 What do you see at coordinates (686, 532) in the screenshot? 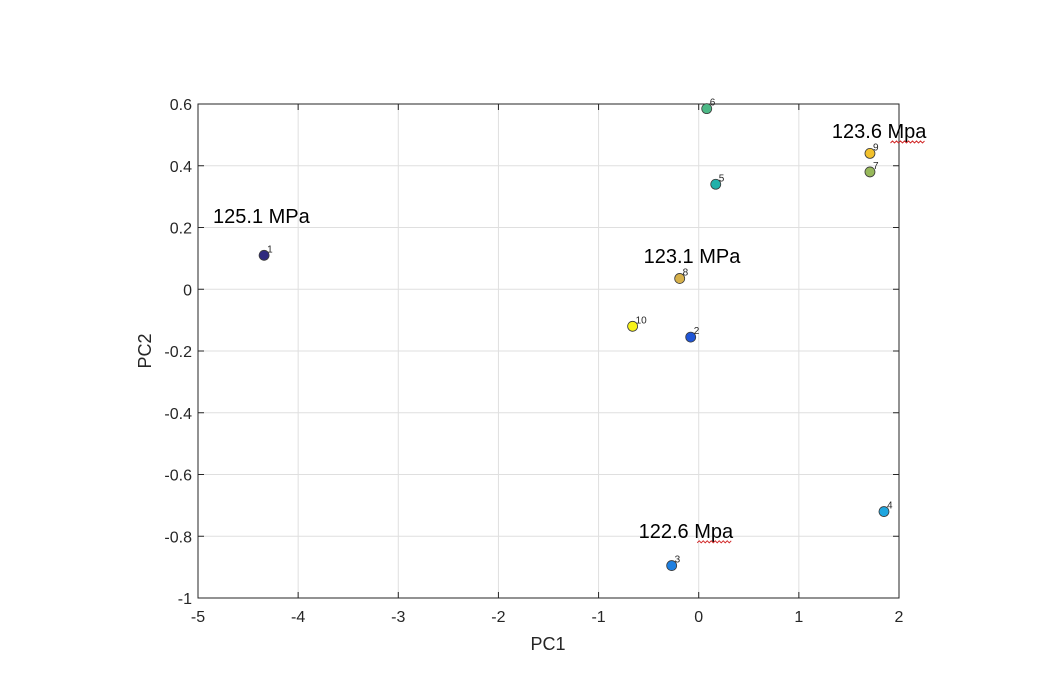
I see `annotation-label: 122.6 Mpa` at bounding box center [686, 532].